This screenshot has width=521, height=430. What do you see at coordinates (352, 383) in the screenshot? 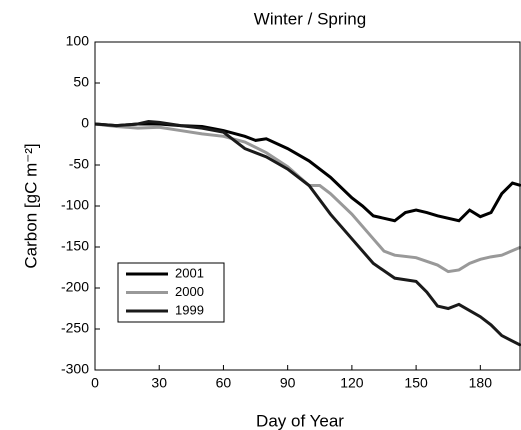
I see `x-tick-label: 120` at bounding box center [352, 383].